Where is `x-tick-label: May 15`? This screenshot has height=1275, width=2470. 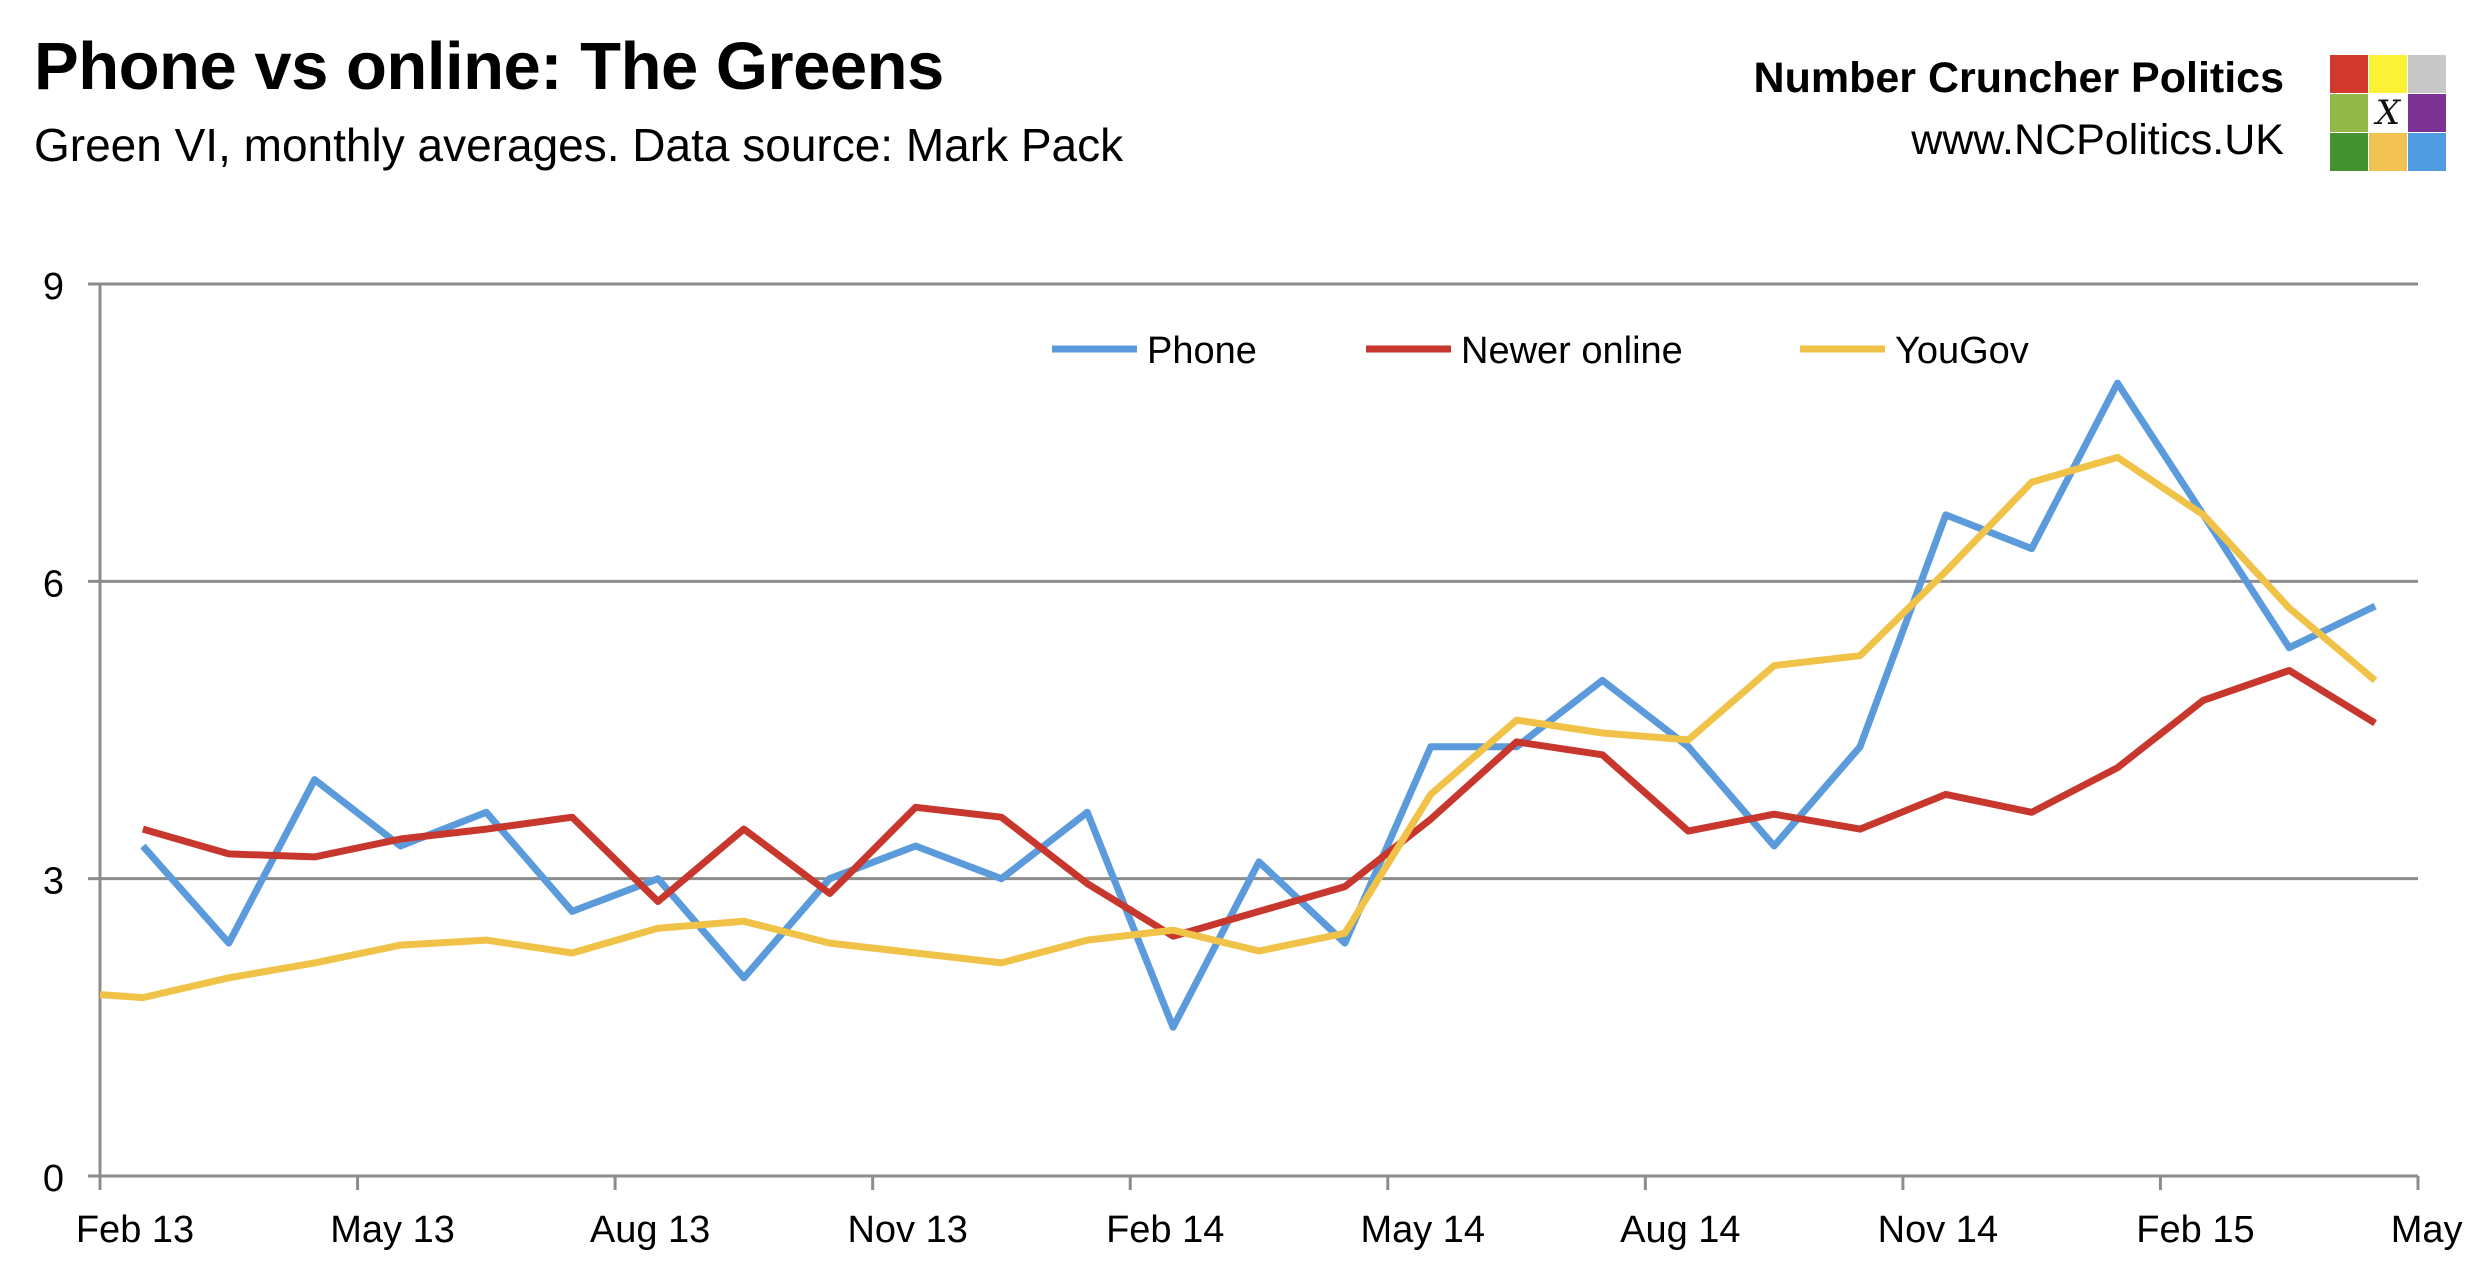
x-tick-label: May 15 is located at coordinates (2430, 1230).